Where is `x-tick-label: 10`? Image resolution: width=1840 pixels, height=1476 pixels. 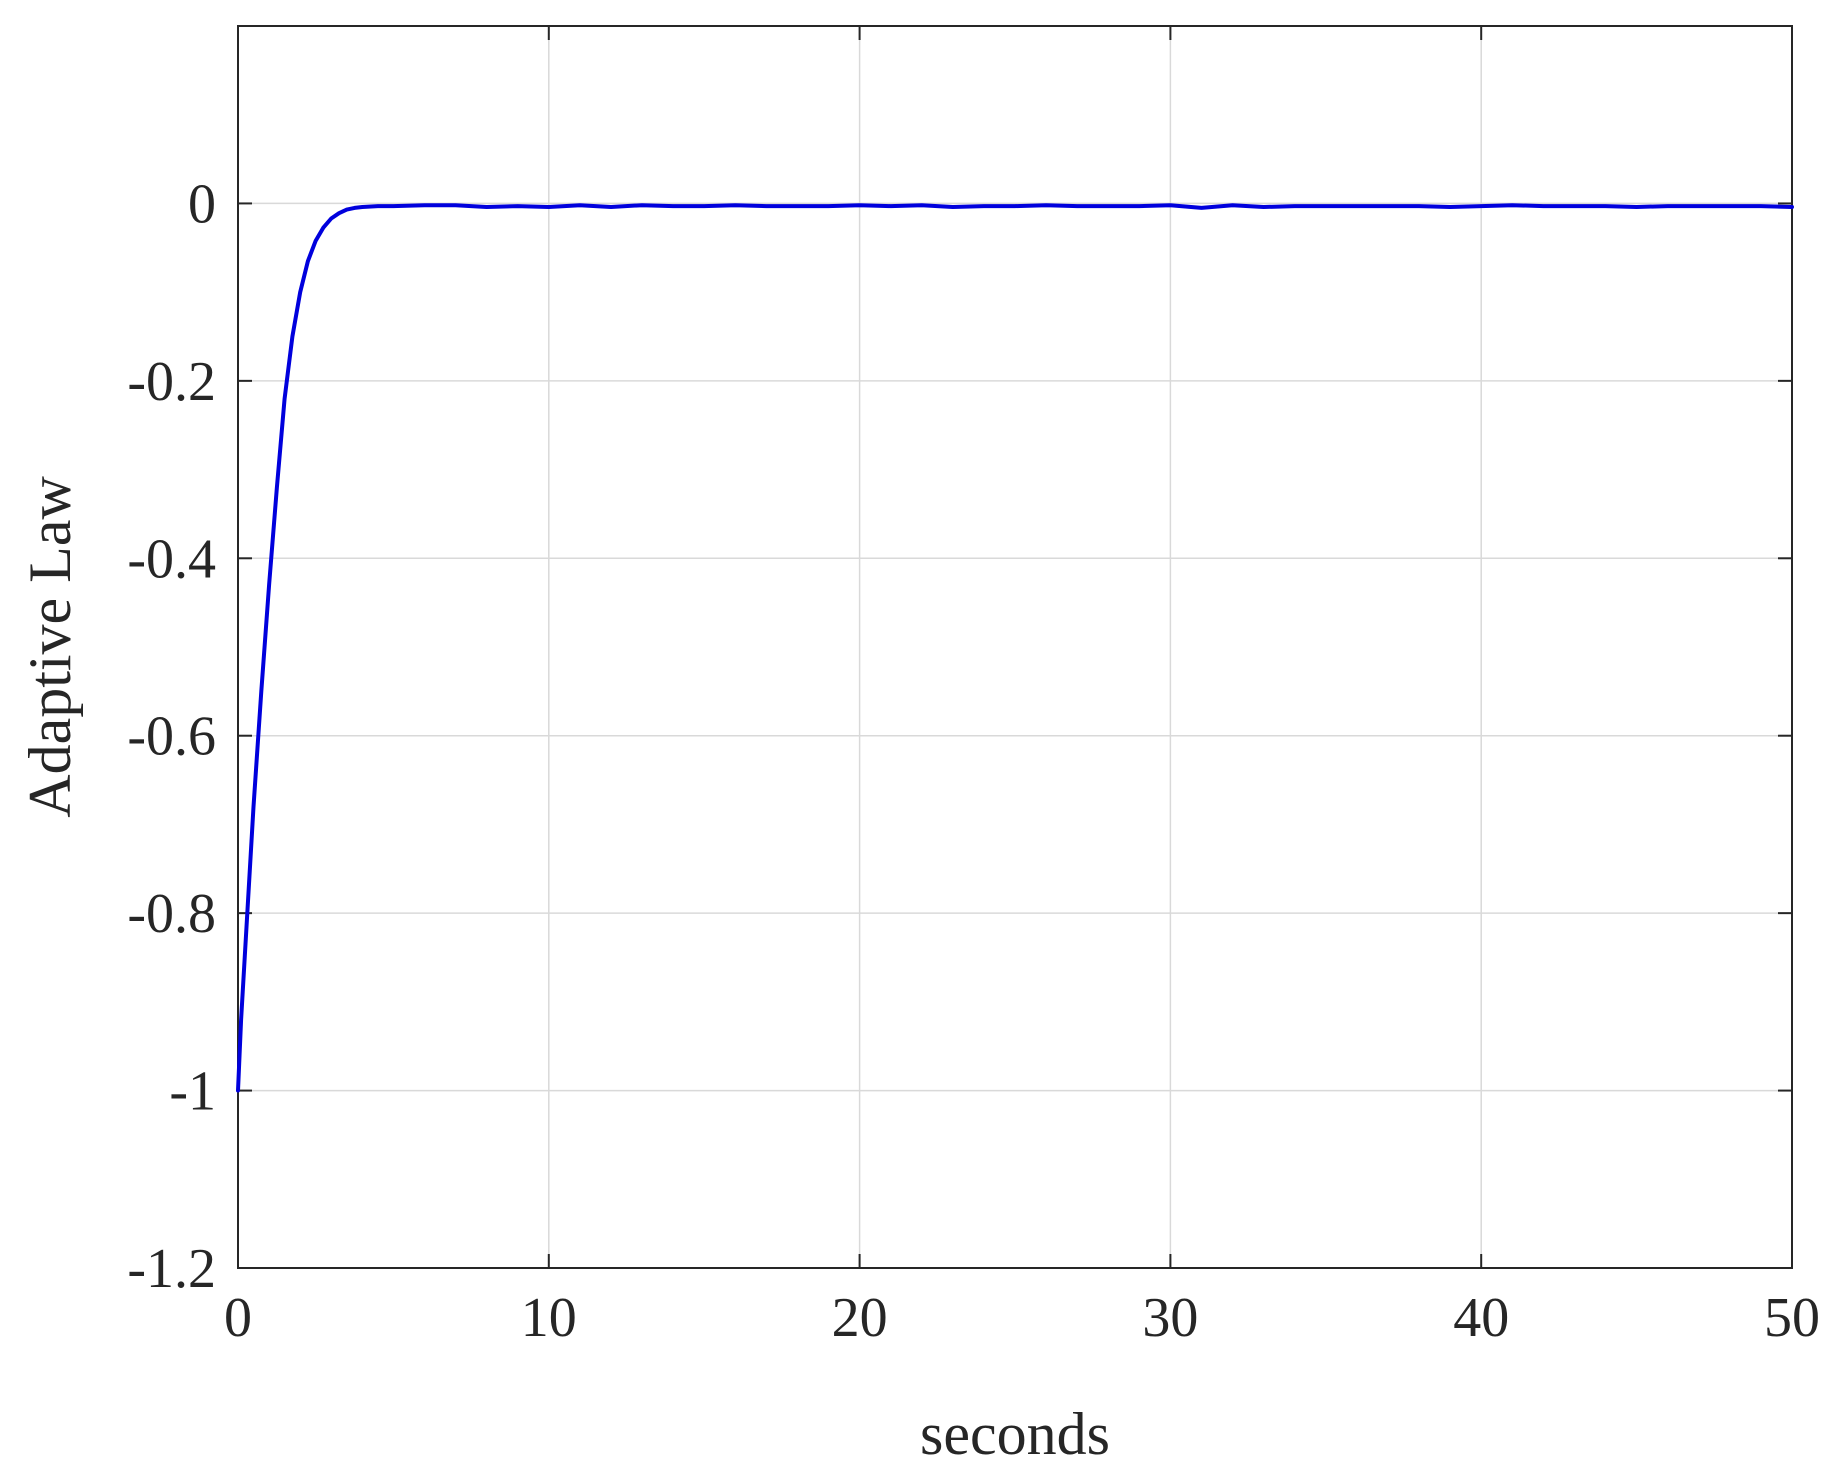 x-tick-label: 10 is located at coordinates (549, 1318).